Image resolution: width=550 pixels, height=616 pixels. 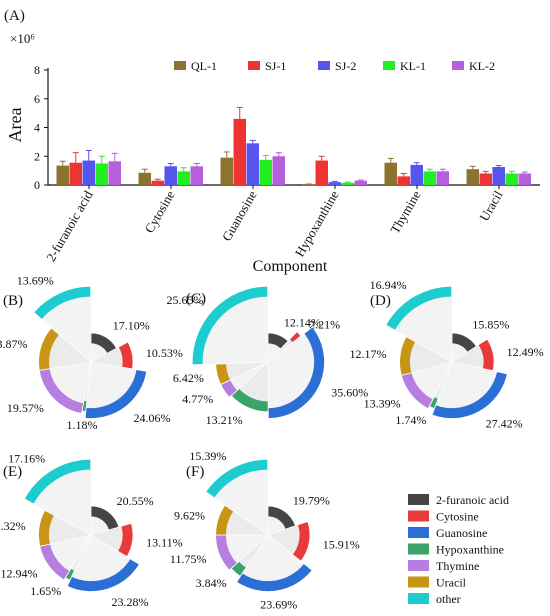 What do you see at coordinates (22, 38) in the screenshot?
I see `y-multiplier: ×10⁶` at bounding box center [22, 38].